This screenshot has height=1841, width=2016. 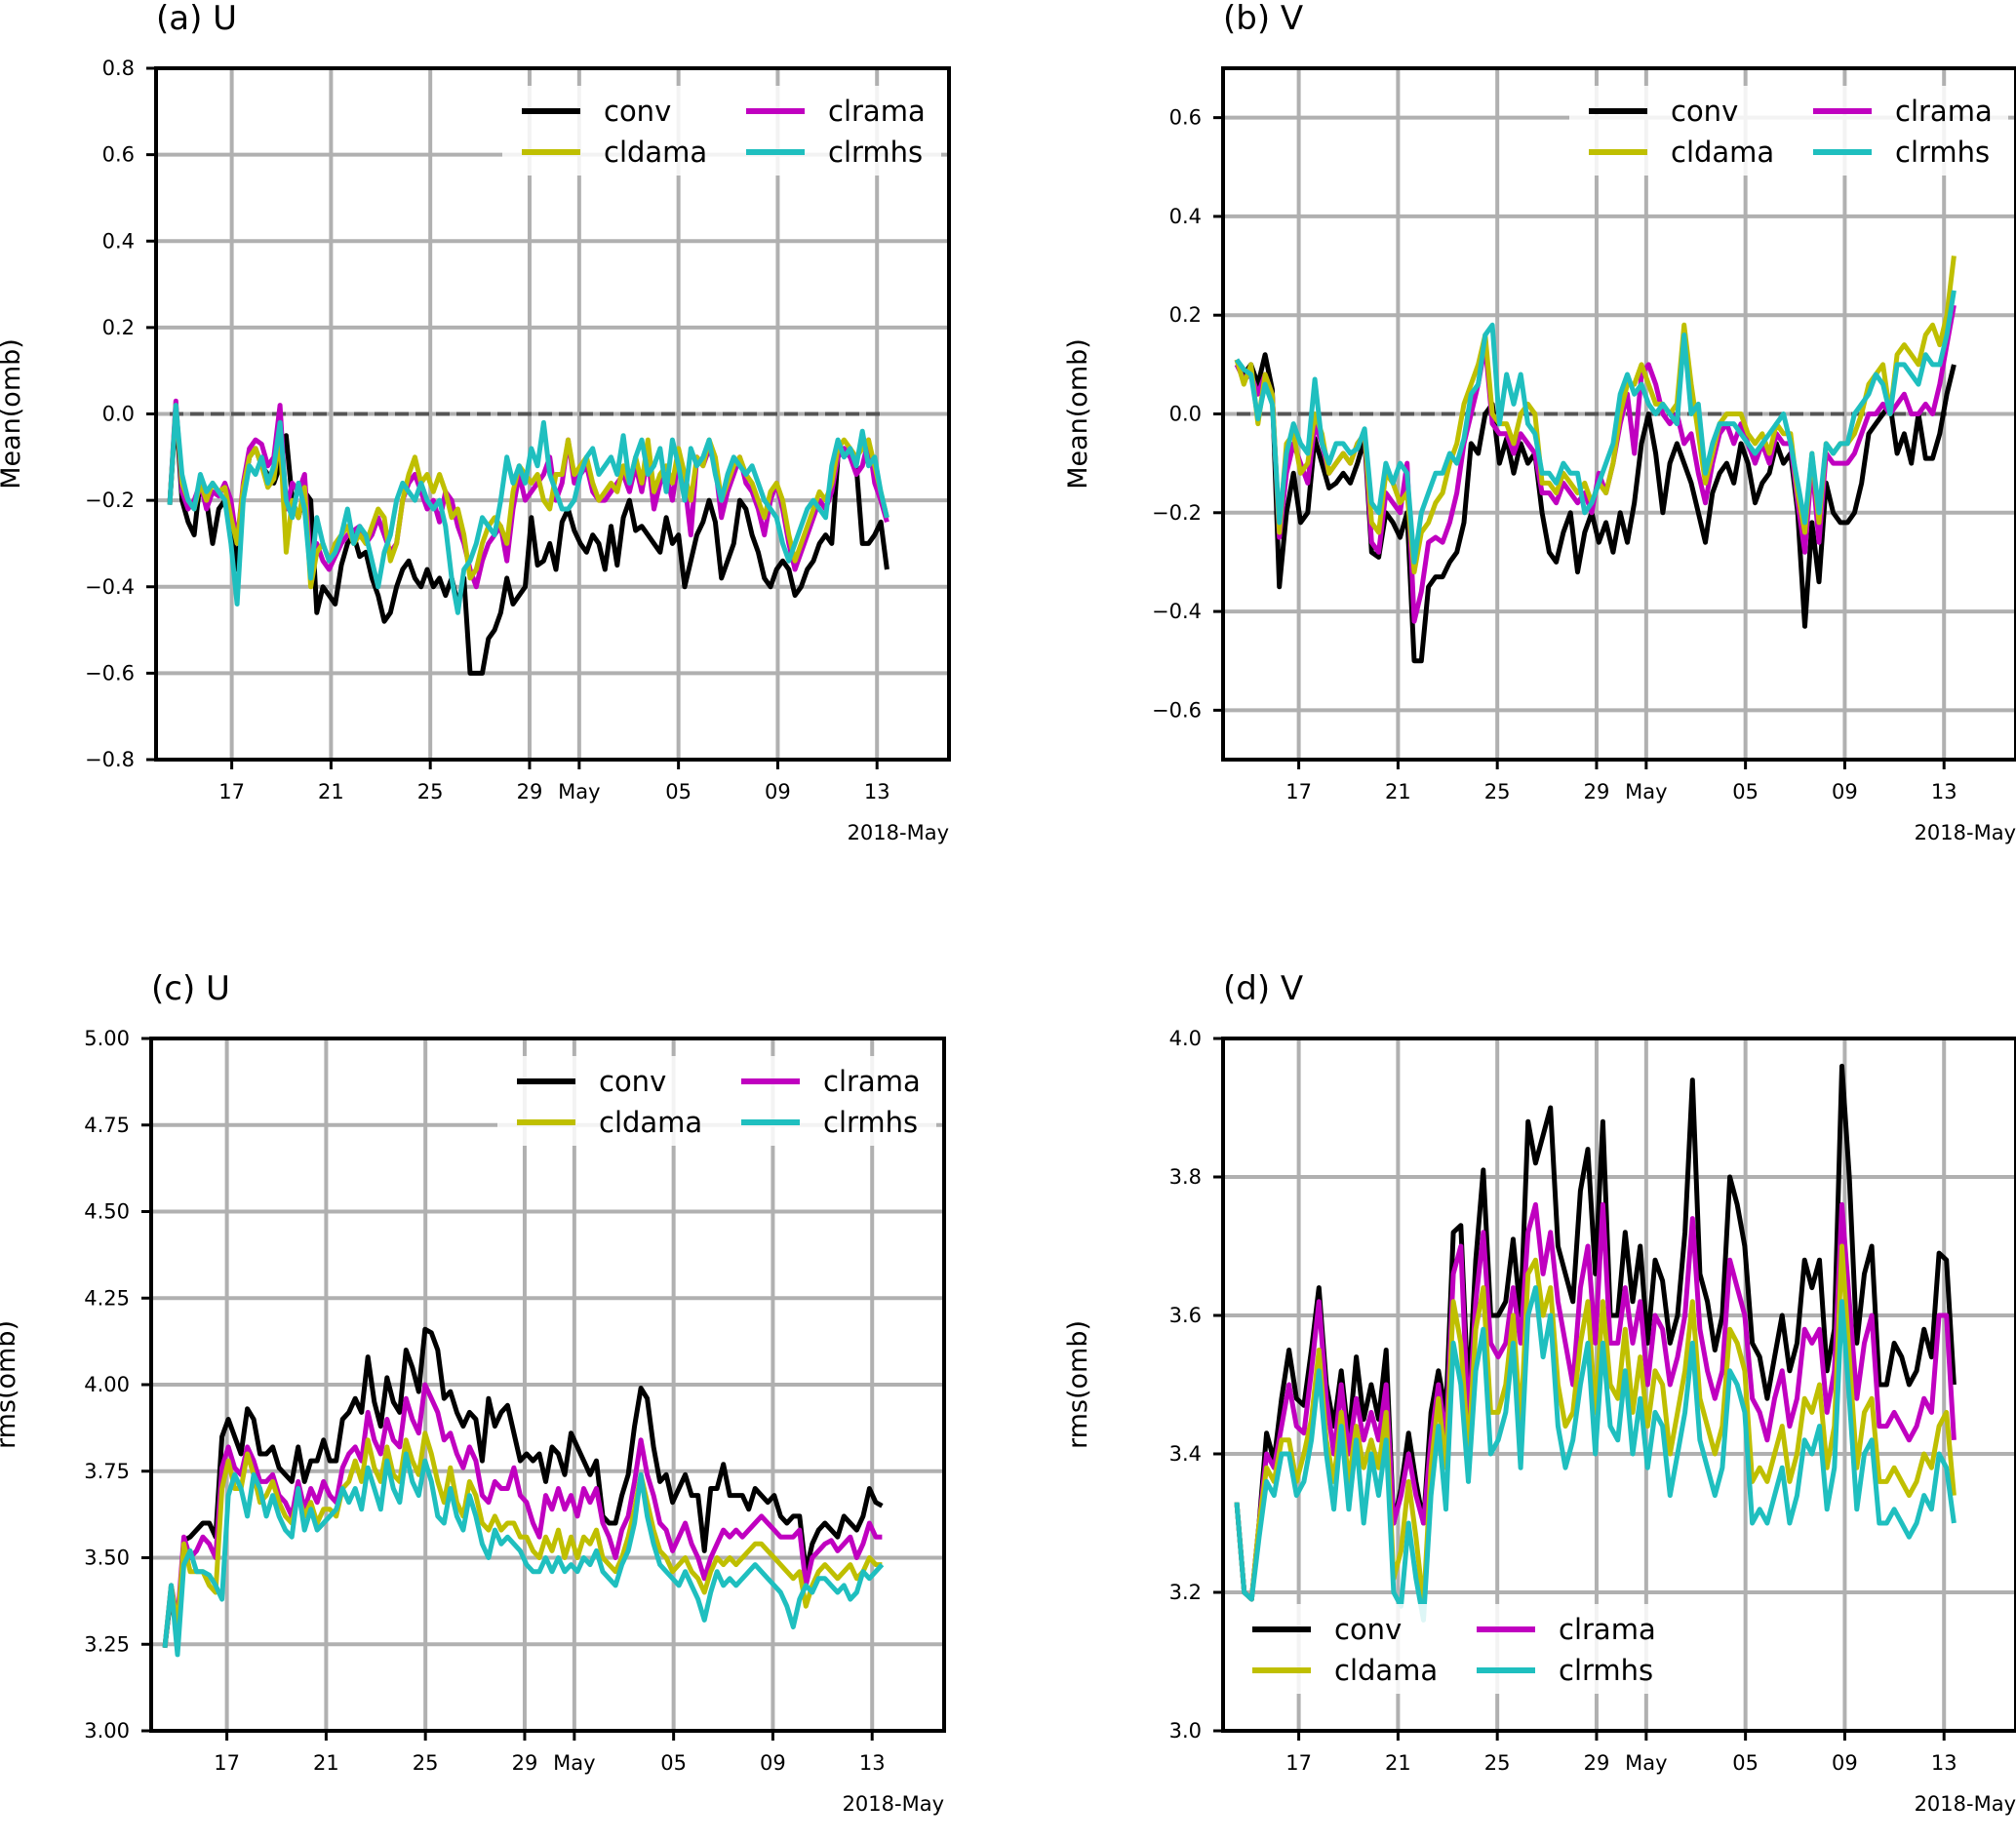 What do you see at coordinates (1185, 1731) in the screenshot?
I see `y-tick-label: 3.0` at bounding box center [1185, 1731].